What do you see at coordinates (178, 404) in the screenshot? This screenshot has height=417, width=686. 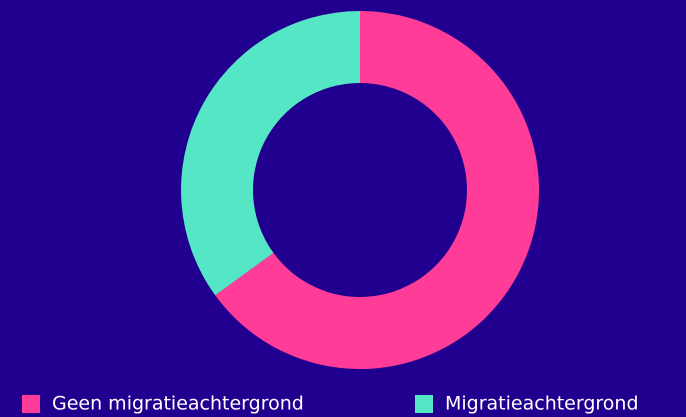 I see `legend-label: Geen migratieachtergrond` at bounding box center [178, 404].